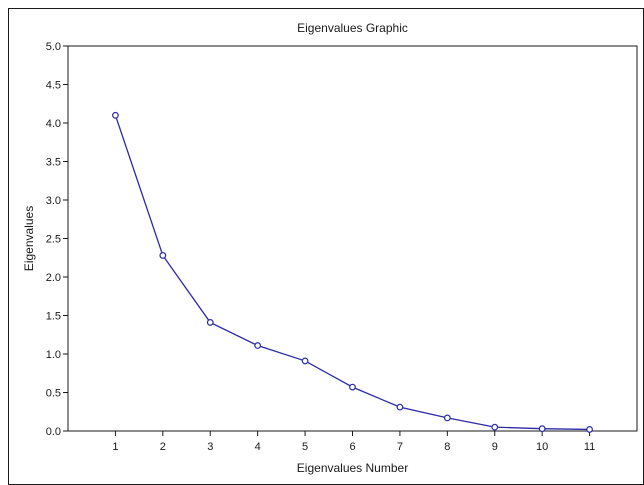 The height and width of the screenshot is (485, 644). Describe the element at coordinates (352, 468) in the screenshot. I see `x-axis-label: Eigenvalues Number` at that location.